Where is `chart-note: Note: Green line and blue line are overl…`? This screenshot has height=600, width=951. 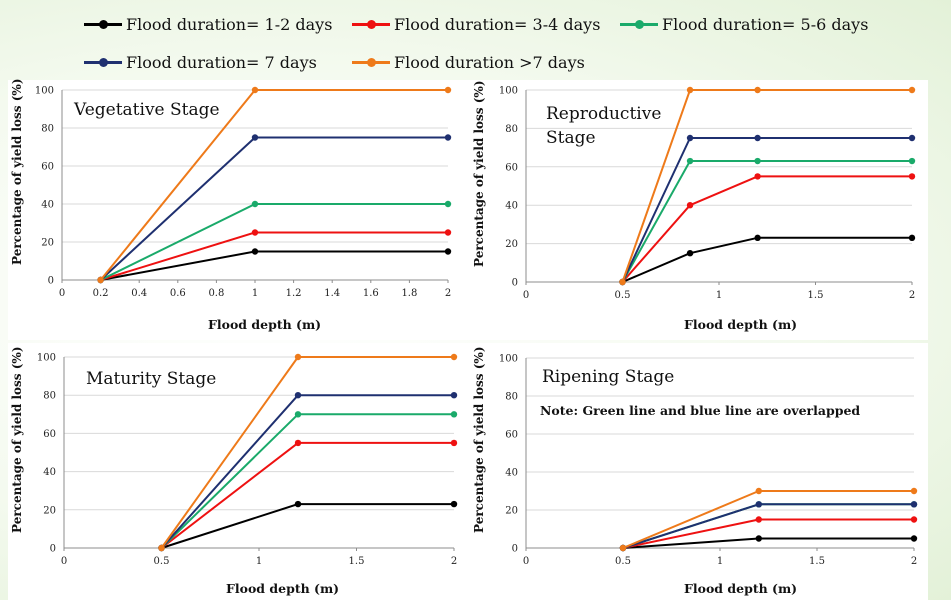
chart-note: Note: Green line and blue line are overl… is located at coordinates (700, 410).